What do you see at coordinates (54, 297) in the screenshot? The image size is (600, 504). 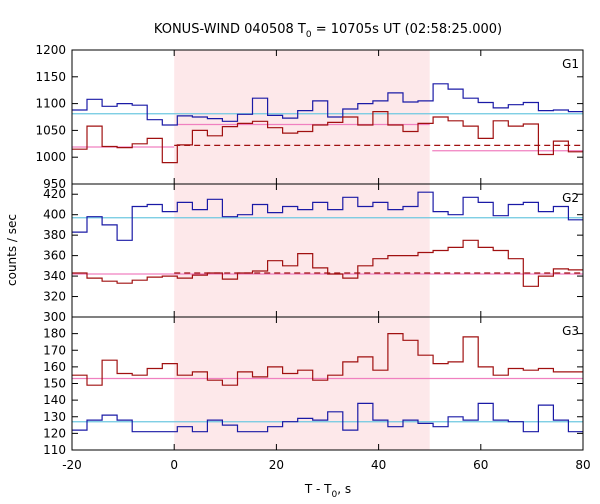 I see `panel-g2-ytick-label: 320` at bounding box center [54, 297].